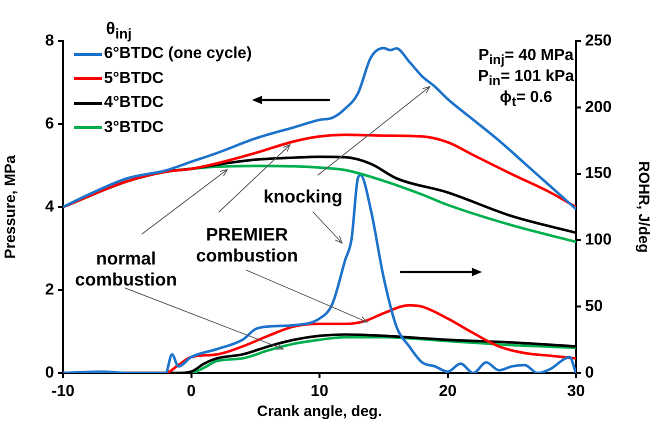  I want to click on x-tick-label: 0, so click(191, 391).